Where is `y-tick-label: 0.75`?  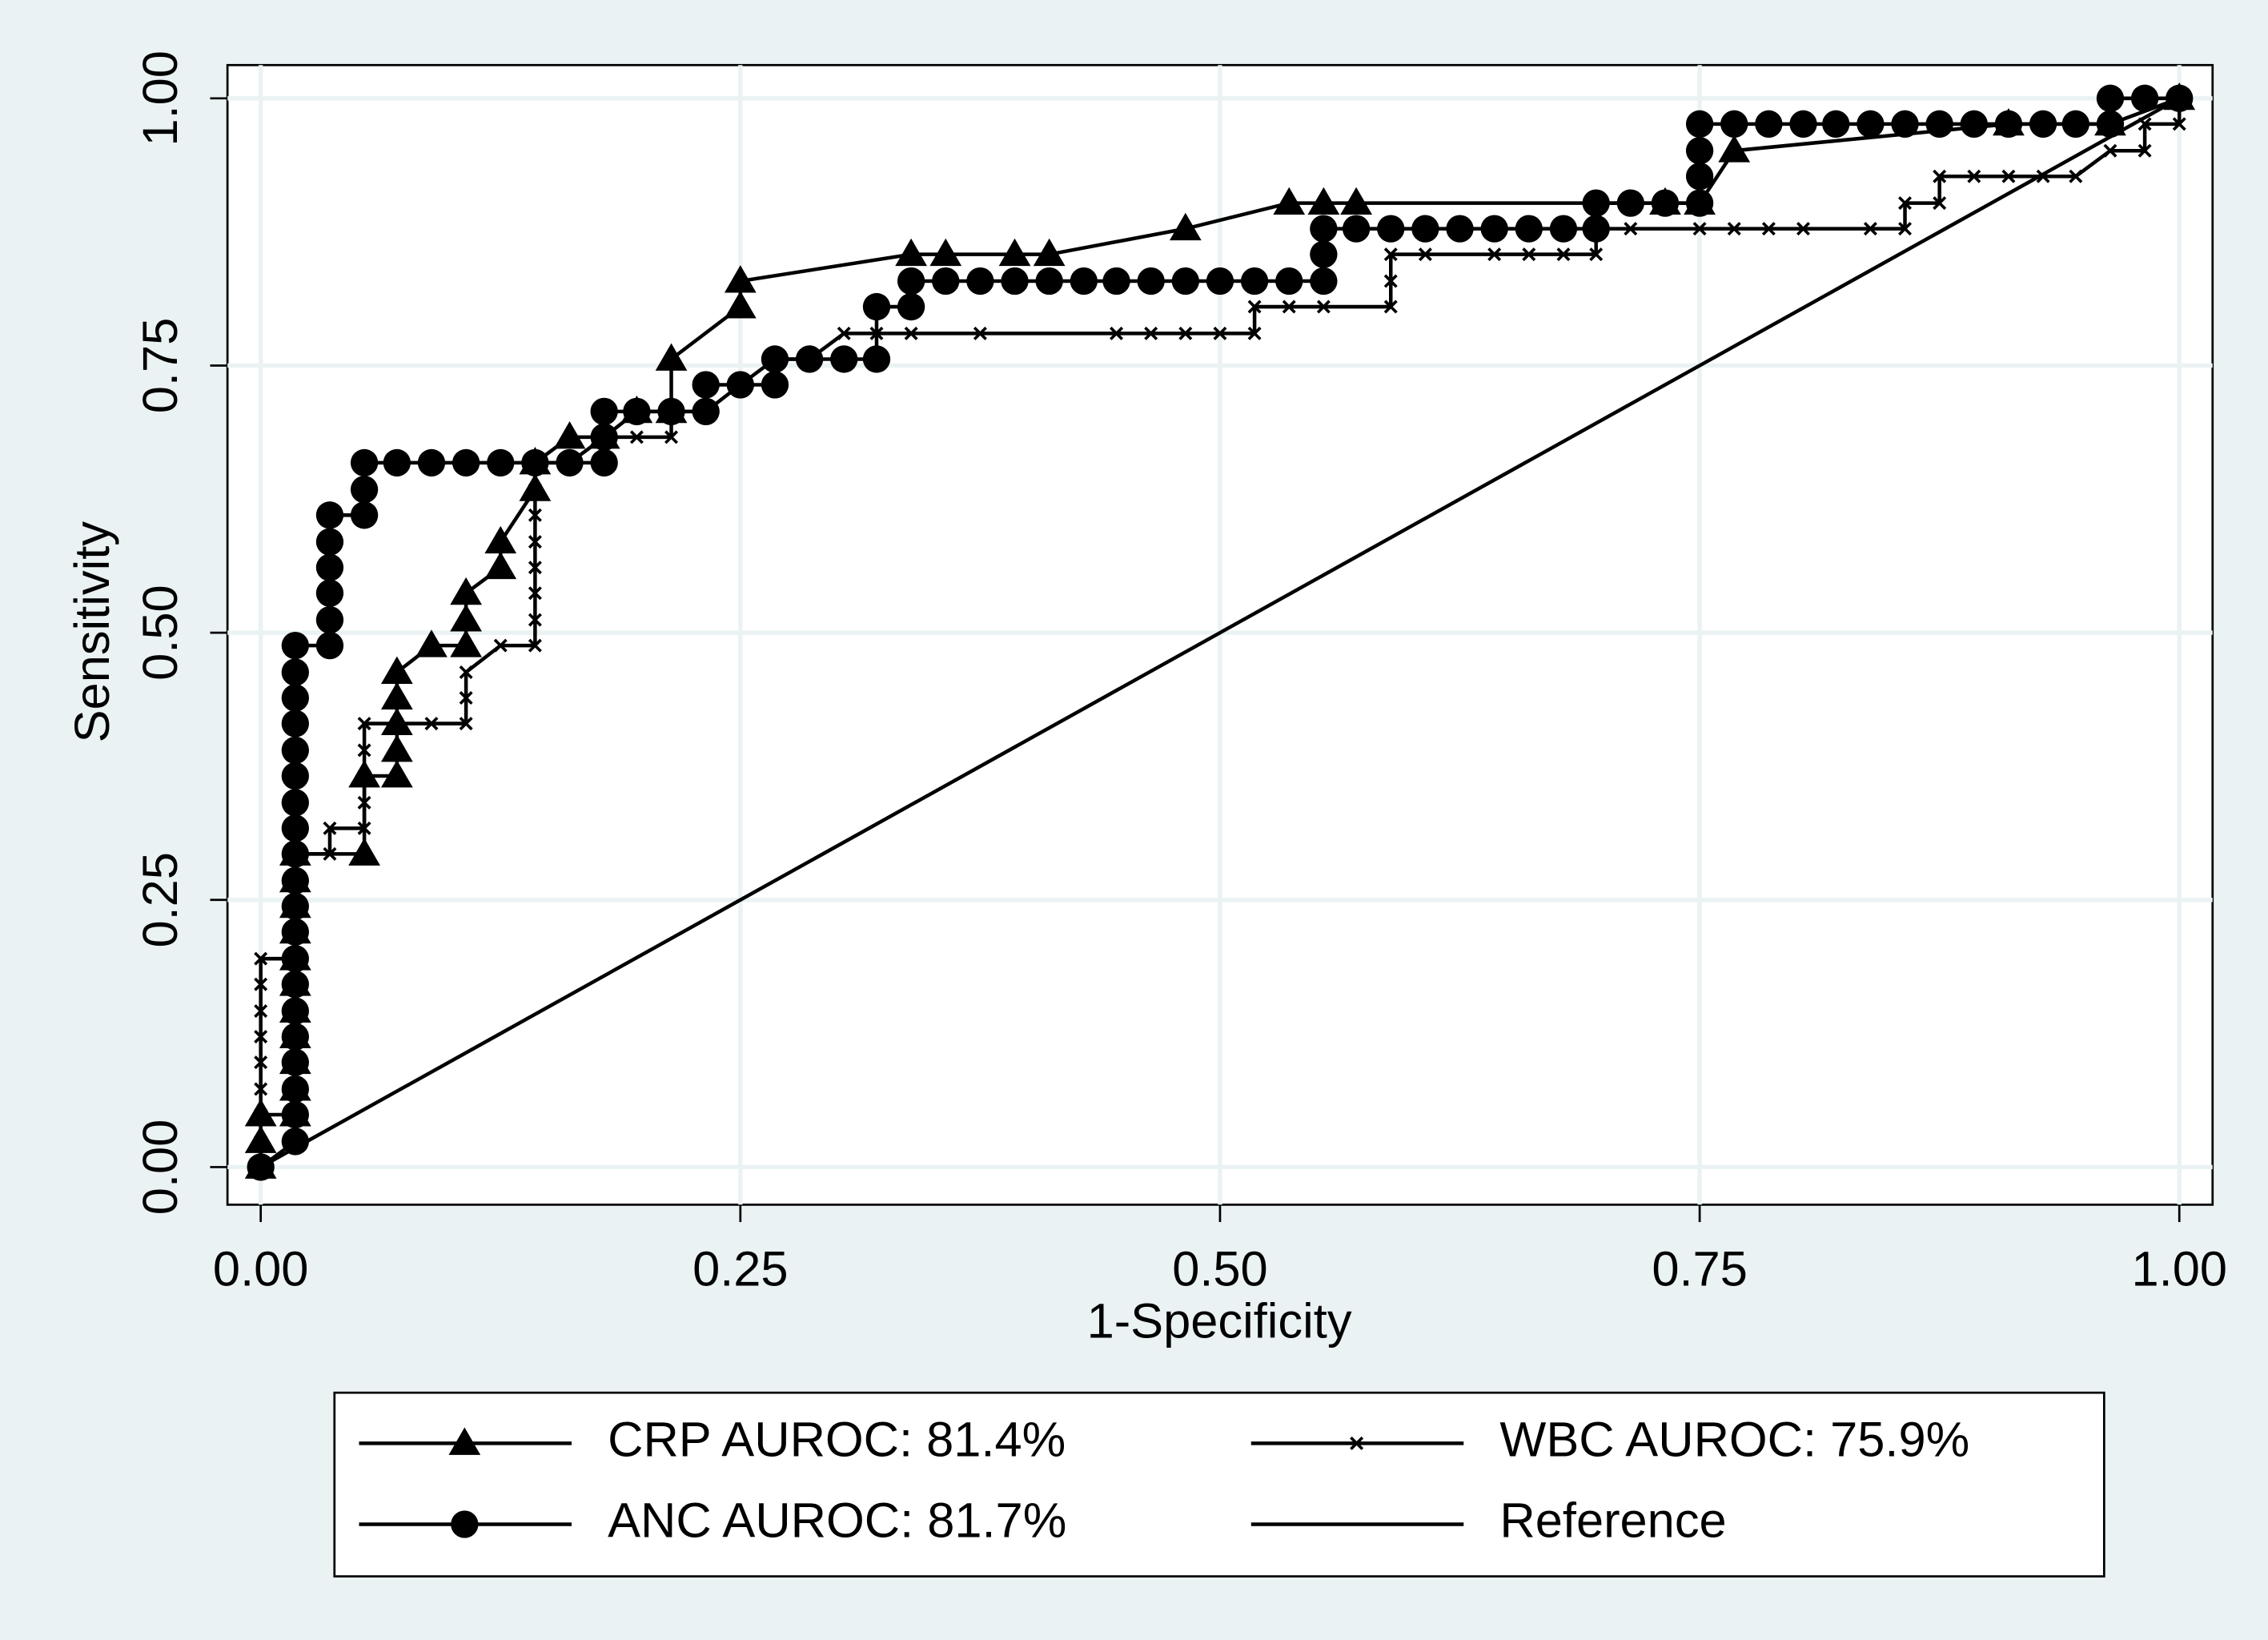
y-tick-label: 0.75 is located at coordinates (160, 365).